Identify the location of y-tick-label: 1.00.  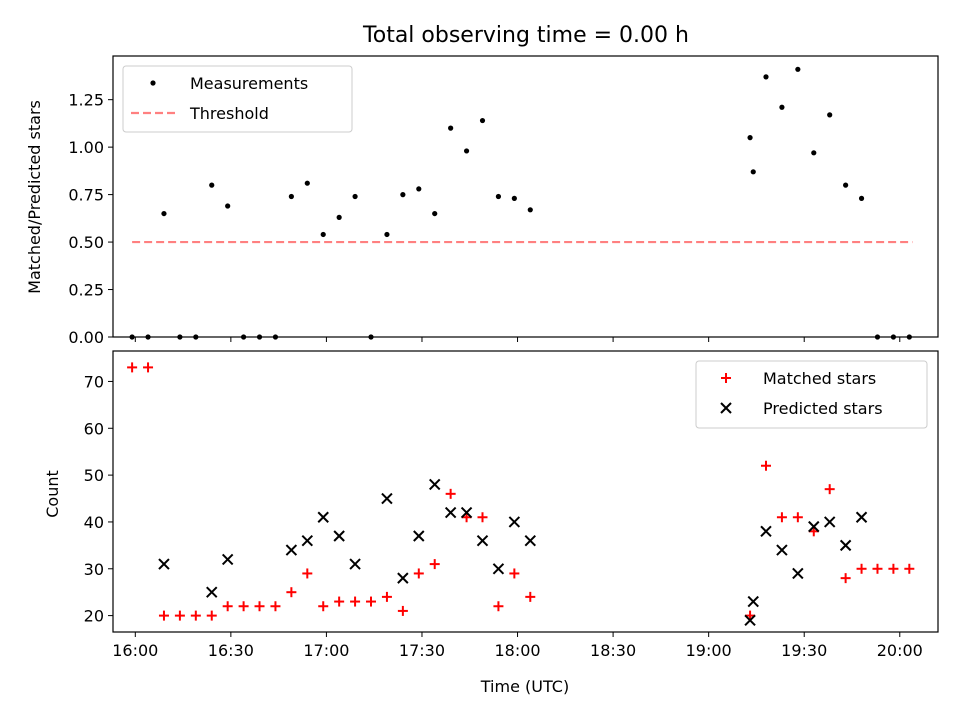
(86, 147).